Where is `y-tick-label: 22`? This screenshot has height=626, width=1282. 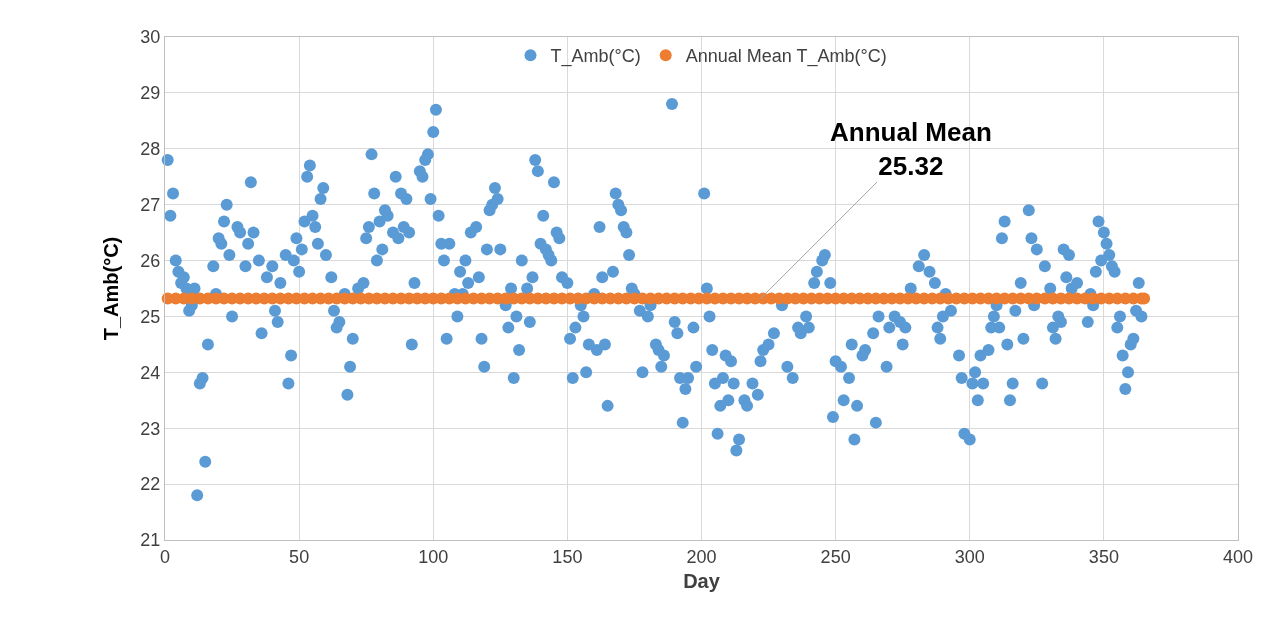 y-tick-label: 22 is located at coordinates (150, 484).